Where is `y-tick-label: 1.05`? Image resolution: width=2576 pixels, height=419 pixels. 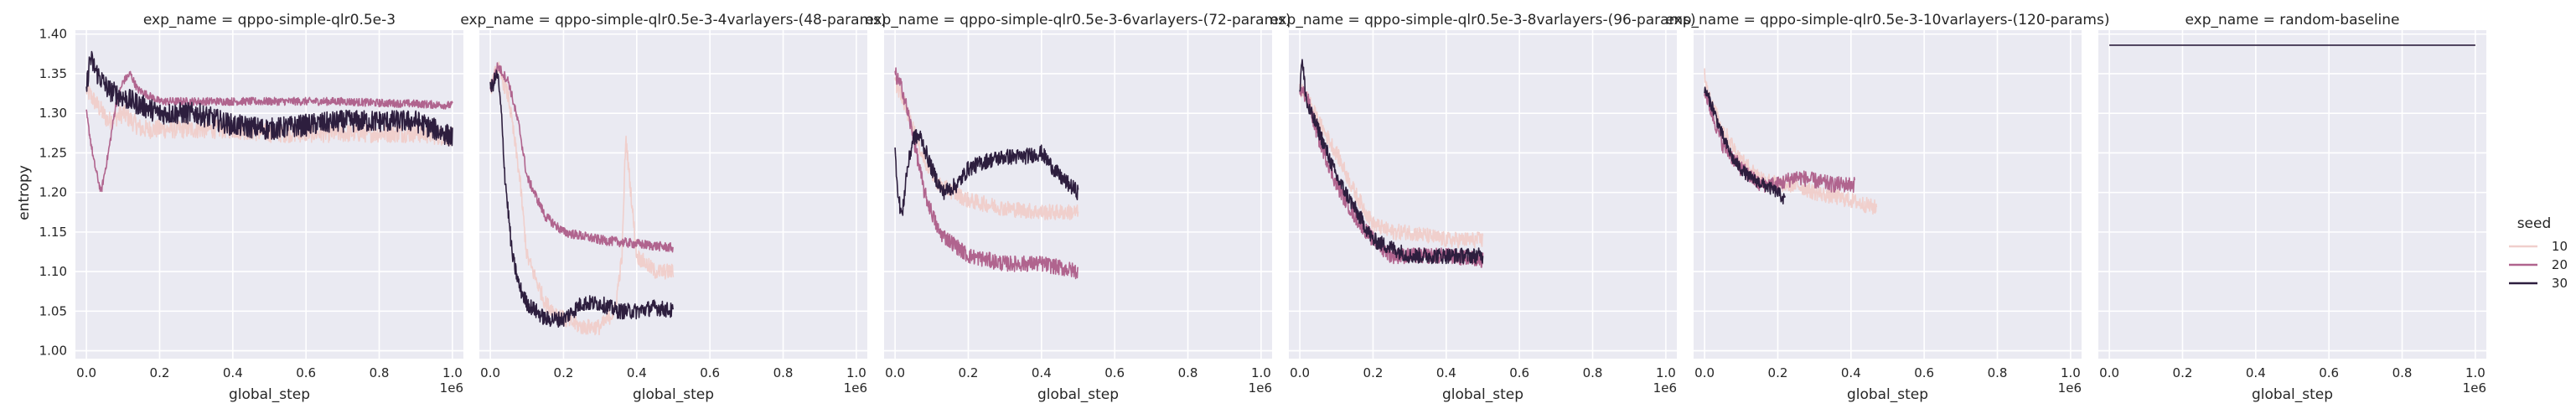
y-tick-label: 1.05 is located at coordinates (53, 310).